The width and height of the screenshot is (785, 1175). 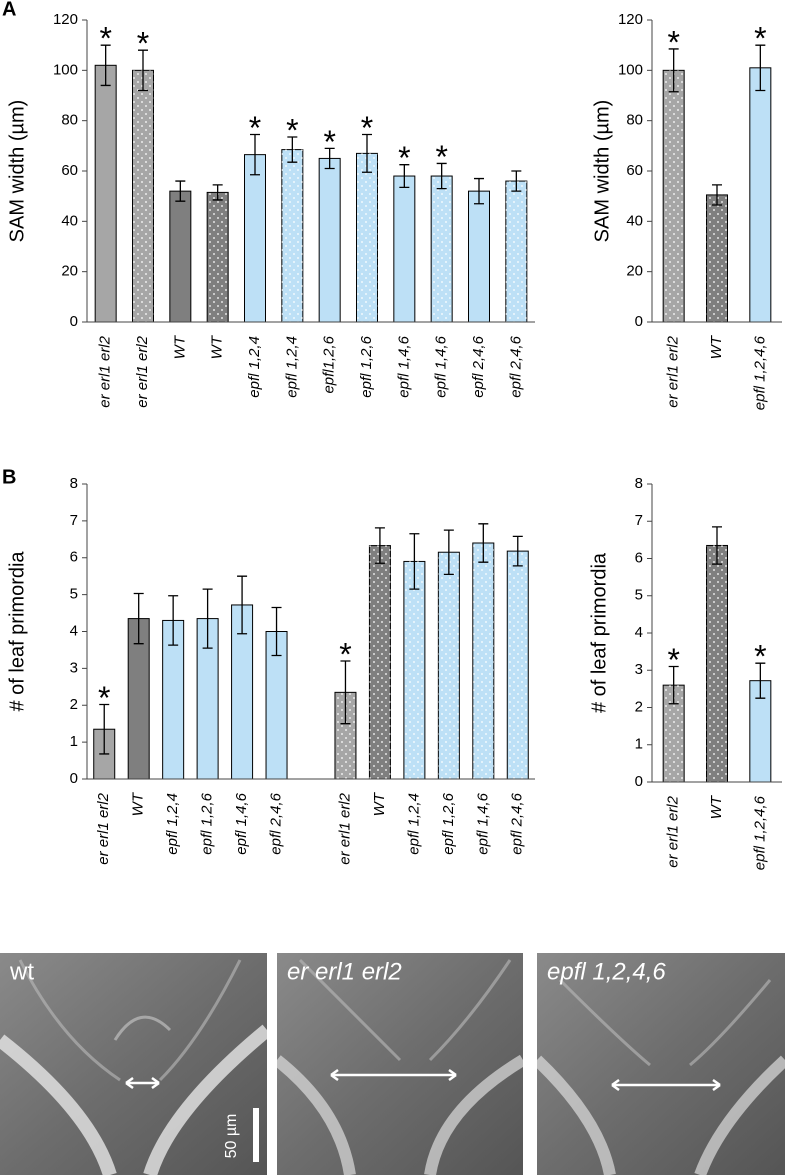 I want to click on y-axis-title: SAM width (µm), so click(x=17, y=171).